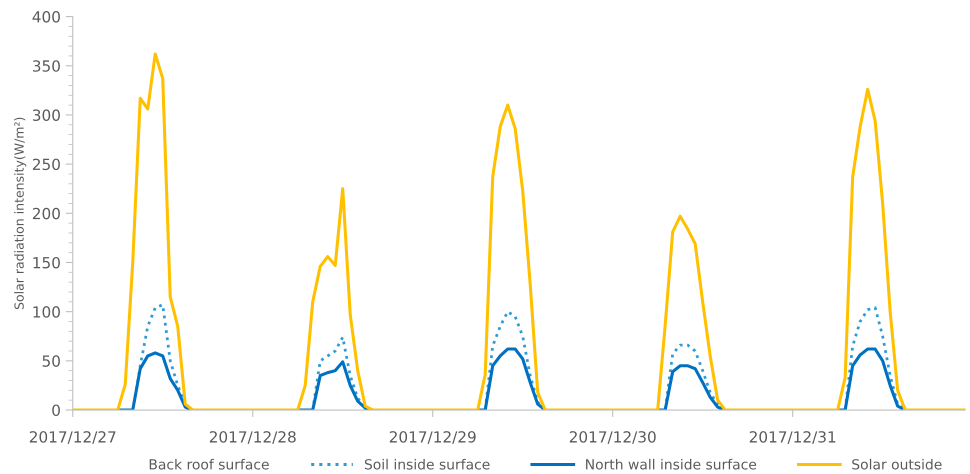  I want to click on y-tick-label: 150, so click(46, 262).